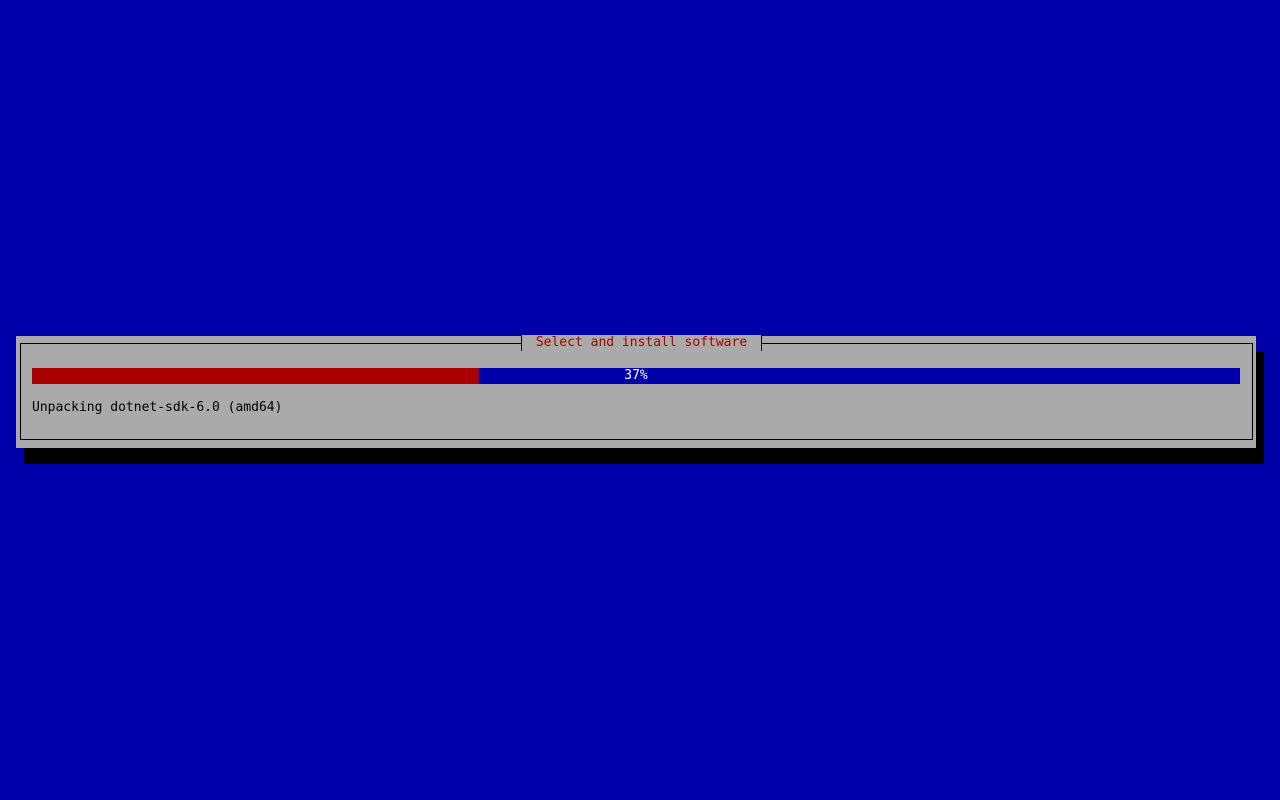 The image size is (1280, 800). I want to click on progress-percent: 37%, so click(636, 375).